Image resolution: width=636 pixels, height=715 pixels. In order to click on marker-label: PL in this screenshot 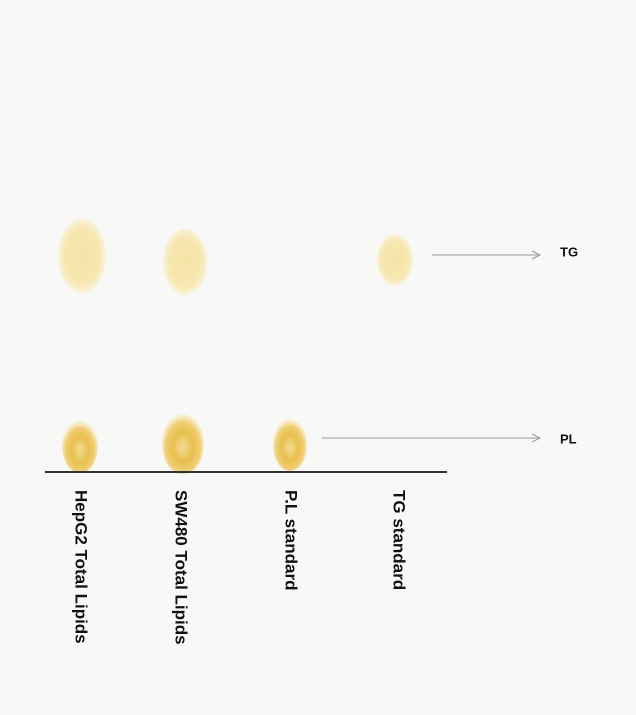, I will do `click(568, 438)`.